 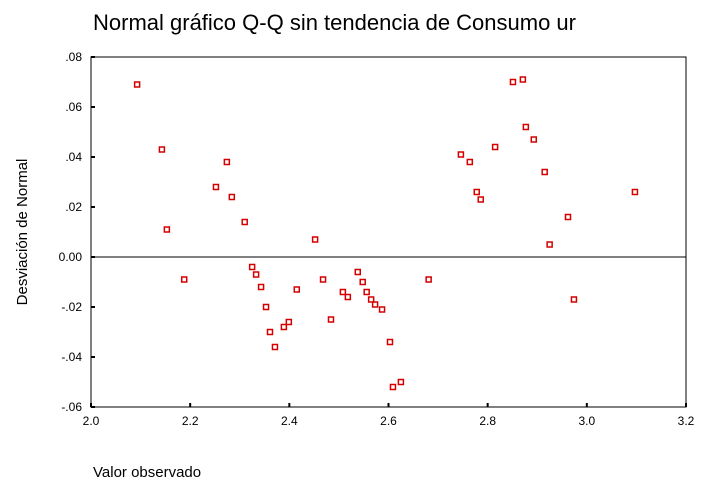 What do you see at coordinates (73, 107) in the screenshot?
I see `y-tick-label: .06` at bounding box center [73, 107].